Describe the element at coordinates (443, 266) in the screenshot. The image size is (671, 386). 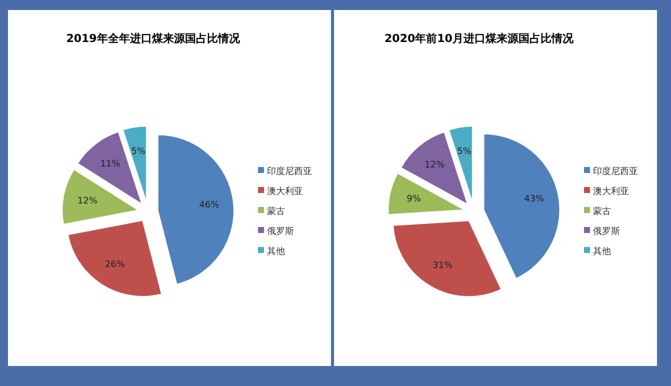
I see `data-label: 31%` at that location.